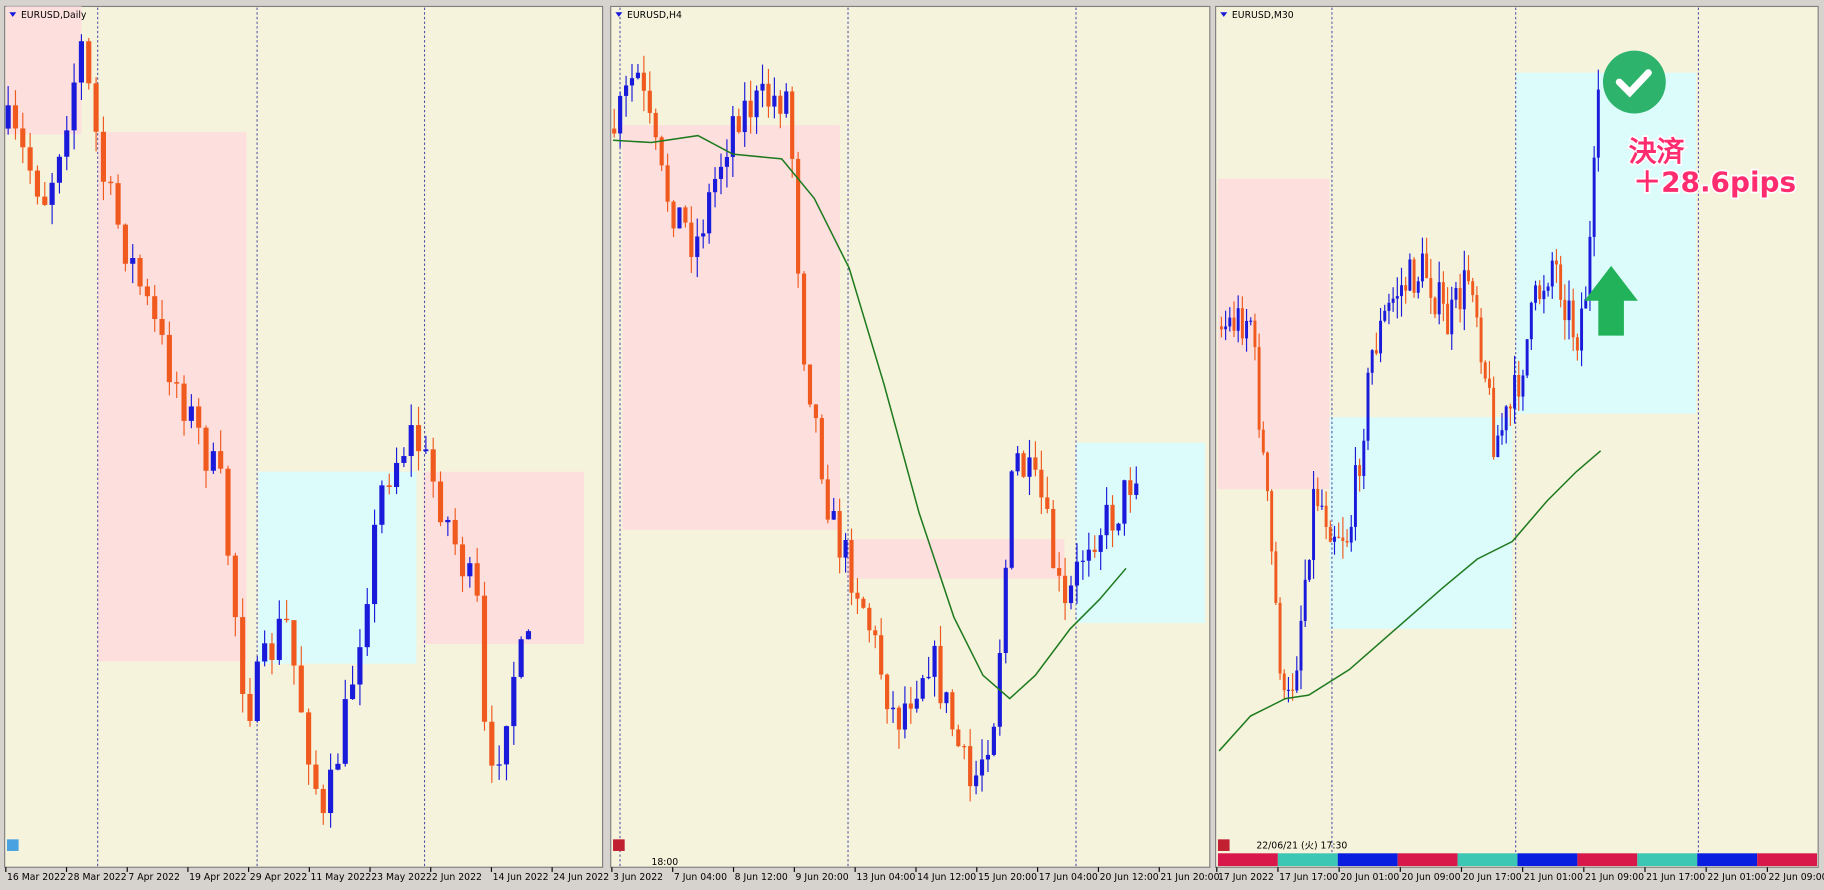  I want to click on x-tick-label: 22 Jun 01:00, so click(1736, 877).